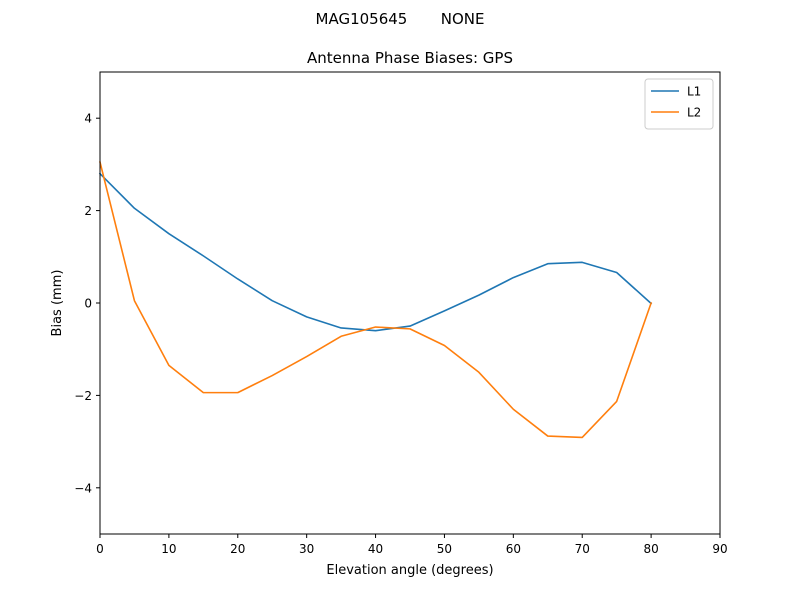 Image resolution: width=800 pixels, height=600 pixels. I want to click on x-tick-label: 70, so click(582, 549).